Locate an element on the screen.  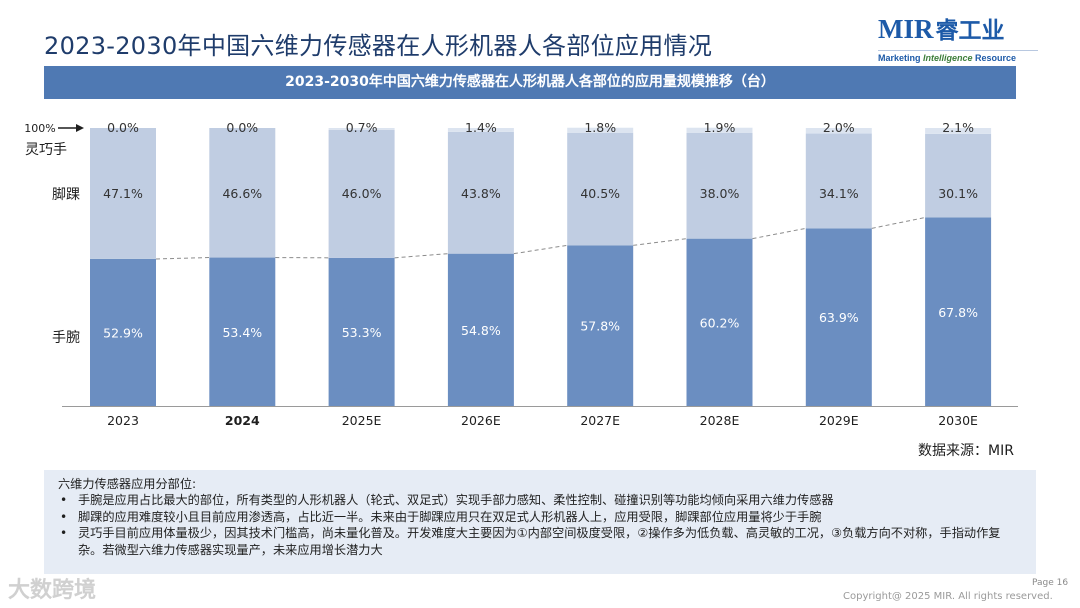
page-number: Page 16 is located at coordinates (1050, 583).